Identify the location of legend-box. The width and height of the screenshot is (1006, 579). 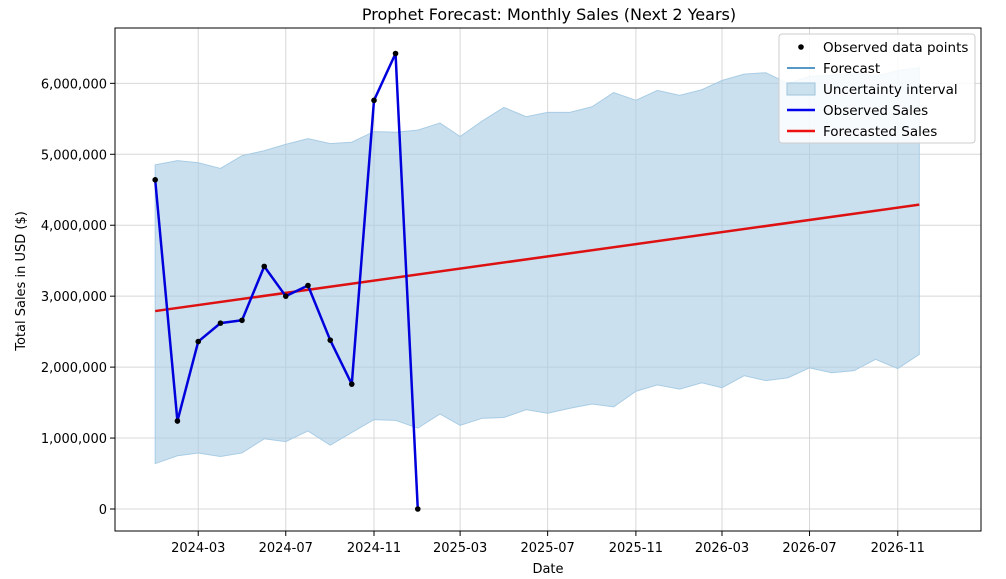
(877, 88).